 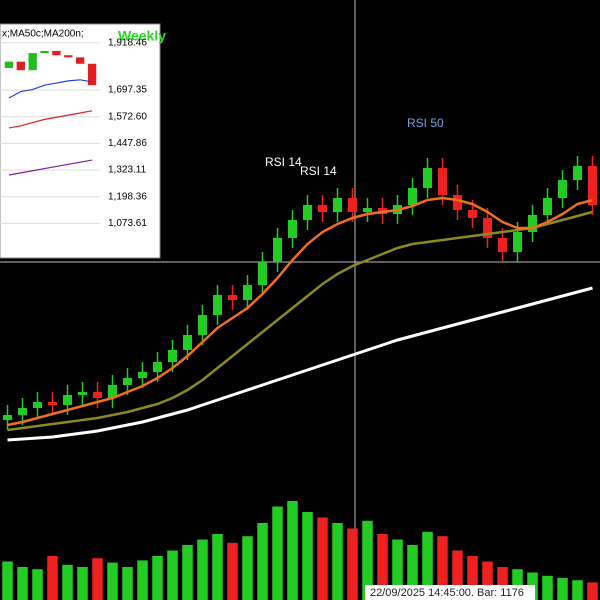 I want to click on annotation: RSI 50, so click(x=425, y=123).